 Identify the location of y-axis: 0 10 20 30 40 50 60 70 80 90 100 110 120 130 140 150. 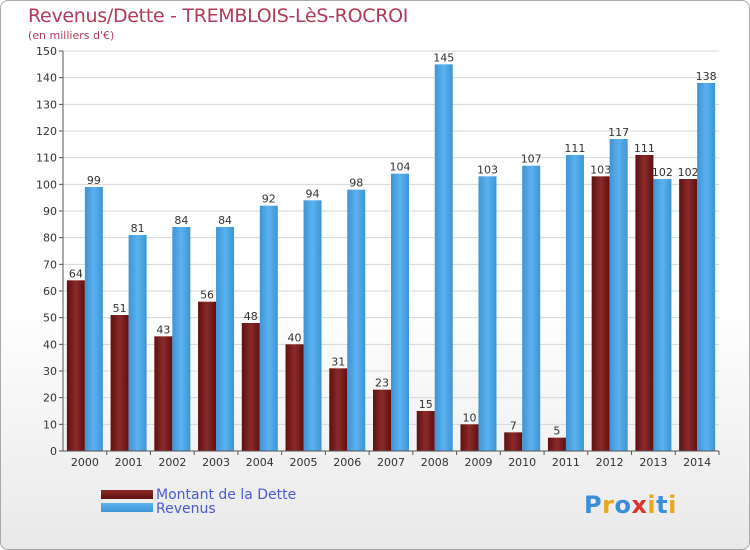
(50, 251).